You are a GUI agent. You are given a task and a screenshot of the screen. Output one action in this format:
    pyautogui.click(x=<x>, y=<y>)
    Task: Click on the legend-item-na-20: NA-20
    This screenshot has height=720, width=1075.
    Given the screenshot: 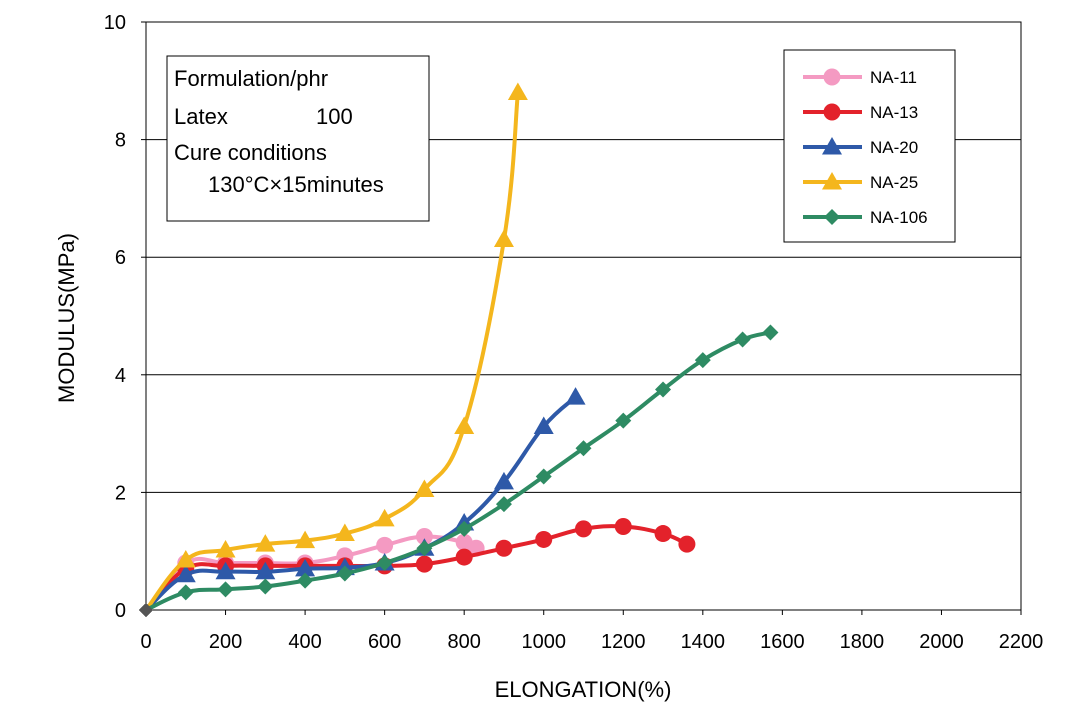 What is the action you would take?
    pyautogui.click(x=860, y=147)
    